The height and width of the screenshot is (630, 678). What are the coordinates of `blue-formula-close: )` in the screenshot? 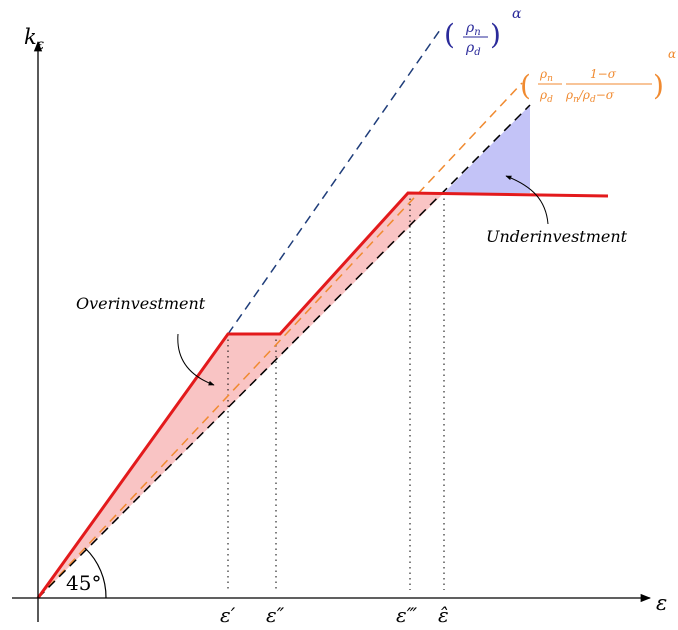 It's located at (495, 34).